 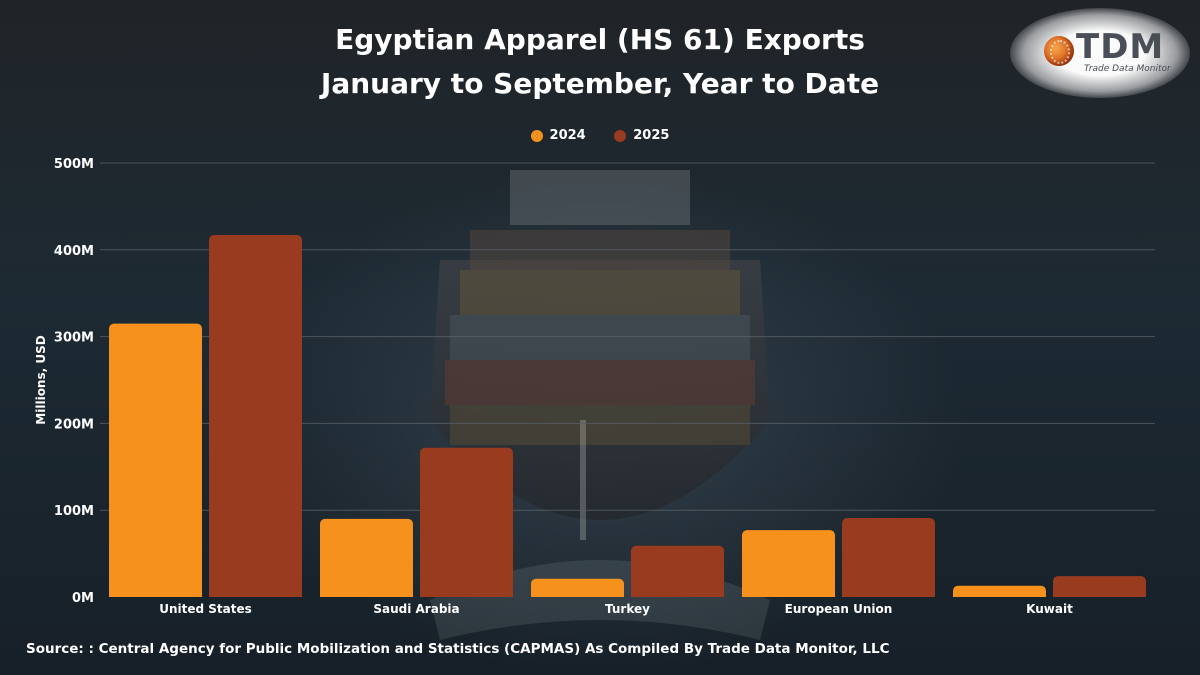 What do you see at coordinates (888, 557) in the screenshot?
I see `bar-2025-european-union` at bounding box center [888, 557].